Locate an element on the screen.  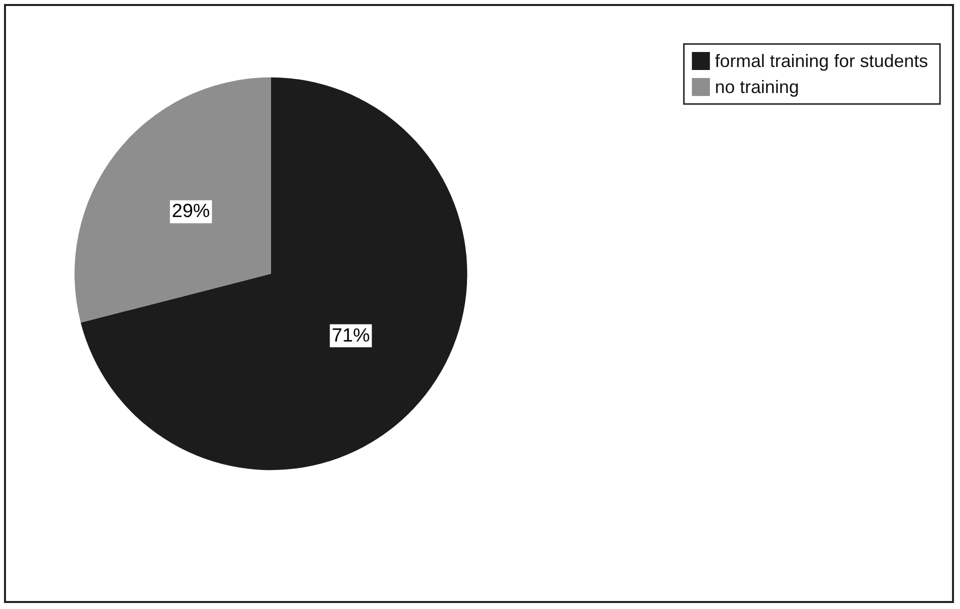
legend-label: formal training for students is located at coordinates (821, 61).